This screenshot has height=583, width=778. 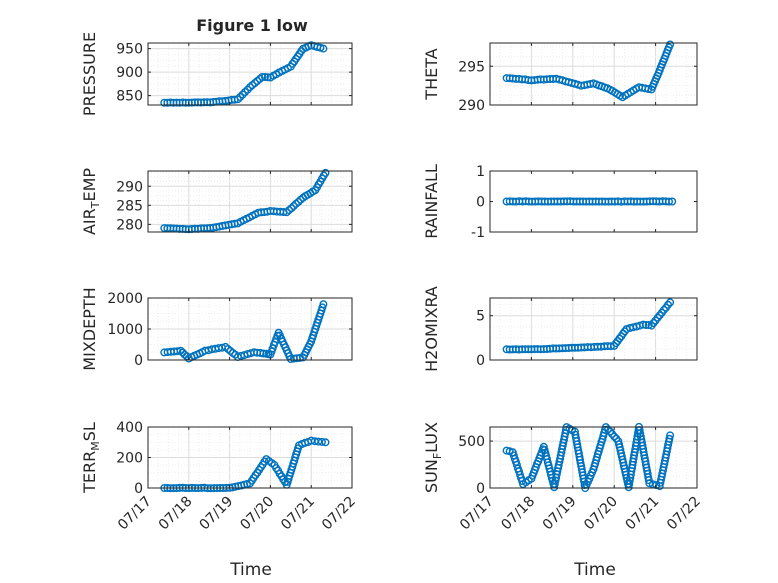 What do you see at coordinates (129, 428) in the screenshot?
I see `y-tick-label: 400` at bounding box center [129, 428].